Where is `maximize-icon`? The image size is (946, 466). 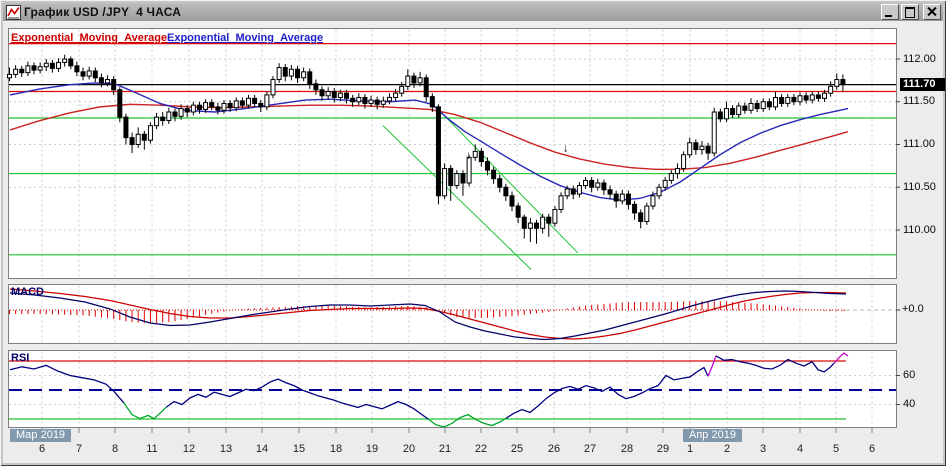
maximize-icon is located at coordinates (910, 12).